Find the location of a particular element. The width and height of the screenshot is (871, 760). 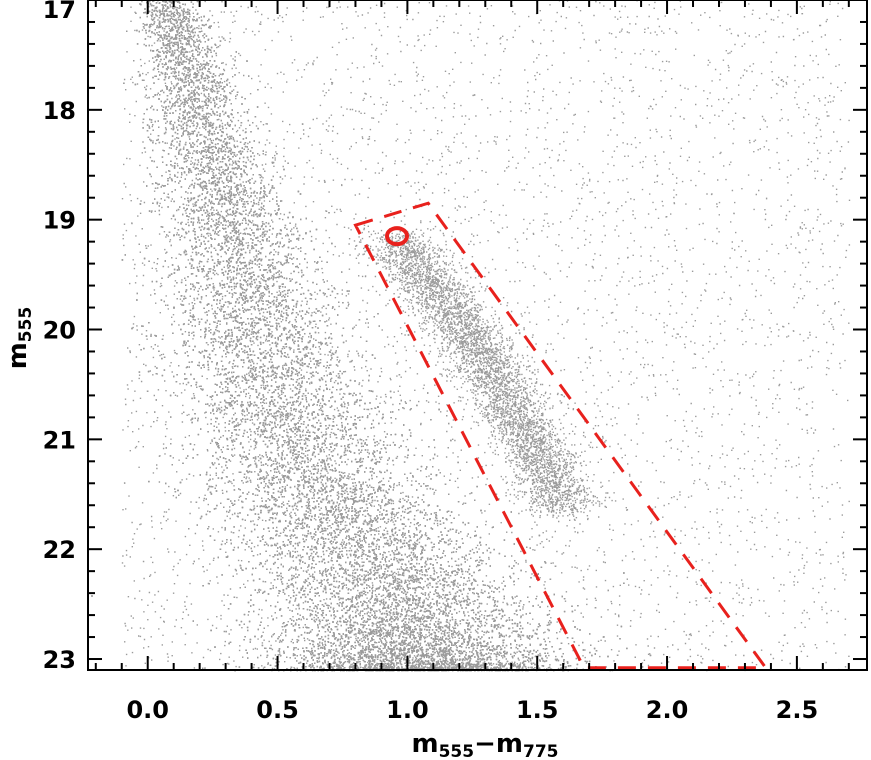

x-tick-label: 1.5 is located at coordinates (537, 710).